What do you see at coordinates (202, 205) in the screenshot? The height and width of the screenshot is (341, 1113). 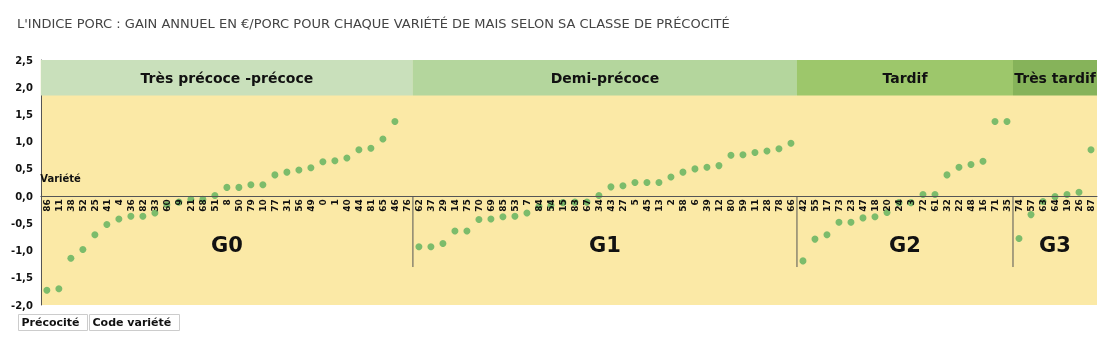 I see `x-tick-label: 68` at bounding box center [202, 205].